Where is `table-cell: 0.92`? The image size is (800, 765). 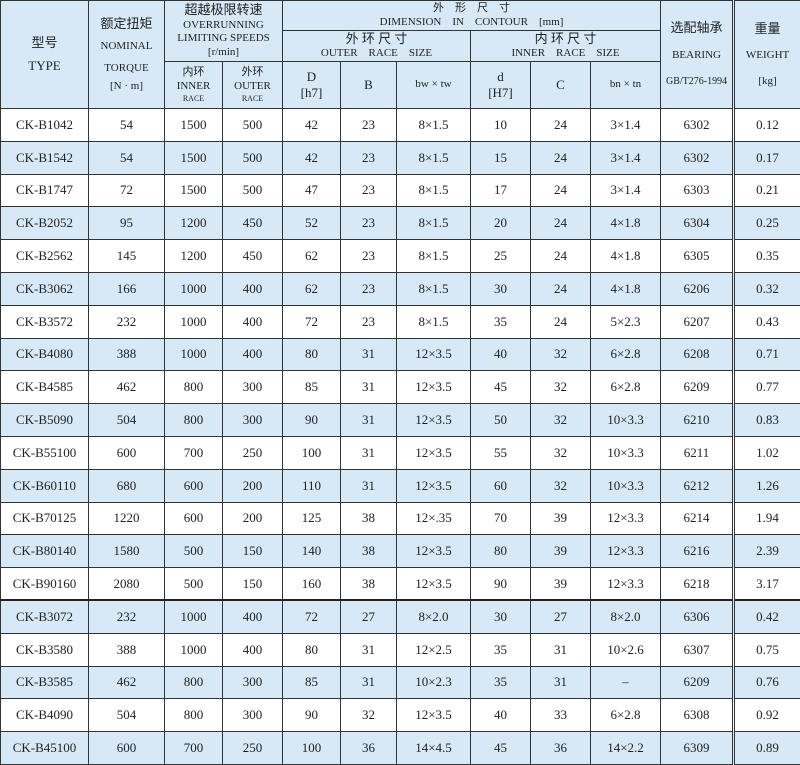
table-cell: 0.92 is located at coordinates (767, 715).